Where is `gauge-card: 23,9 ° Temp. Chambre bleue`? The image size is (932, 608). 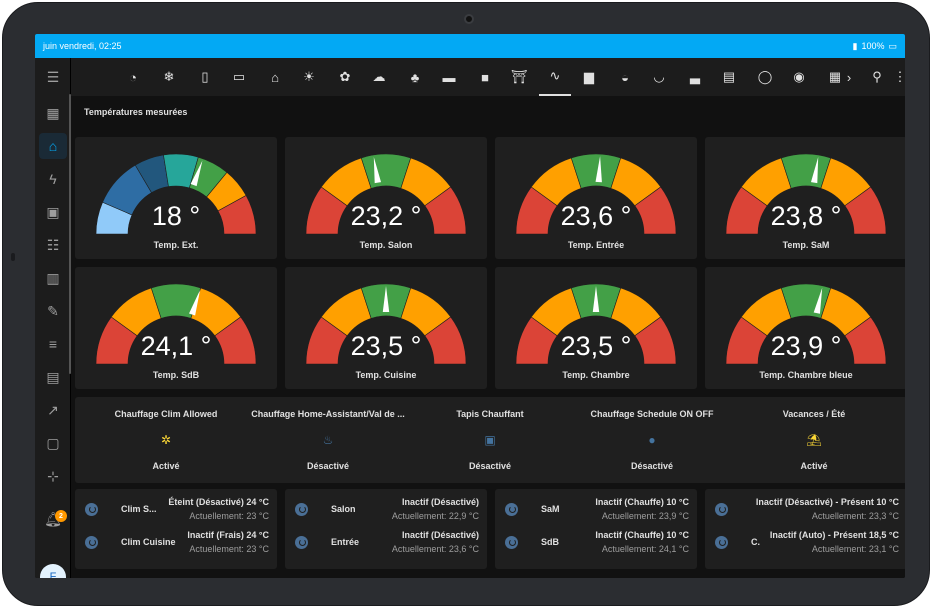 gauge-card: 23,9 ° Temp. Chambre bleue is located at coordinates (805, 328).